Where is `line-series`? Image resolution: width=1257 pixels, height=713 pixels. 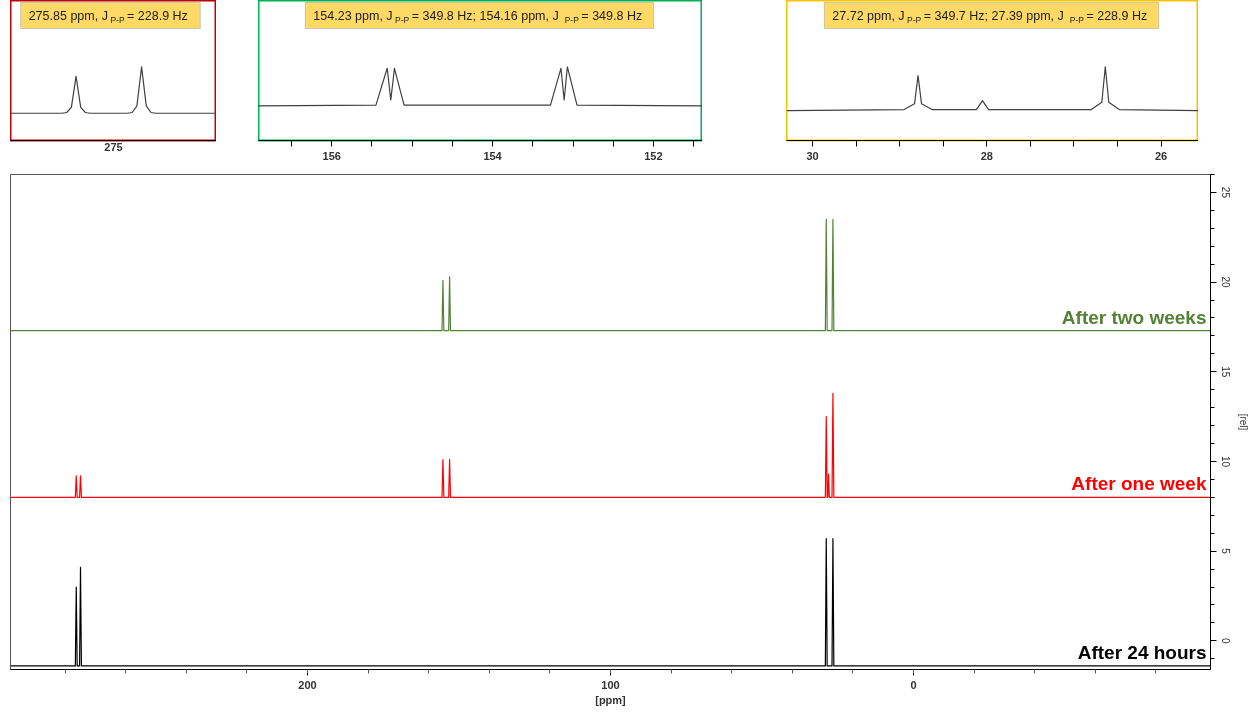 line-series is located at coordinates (610, 445).